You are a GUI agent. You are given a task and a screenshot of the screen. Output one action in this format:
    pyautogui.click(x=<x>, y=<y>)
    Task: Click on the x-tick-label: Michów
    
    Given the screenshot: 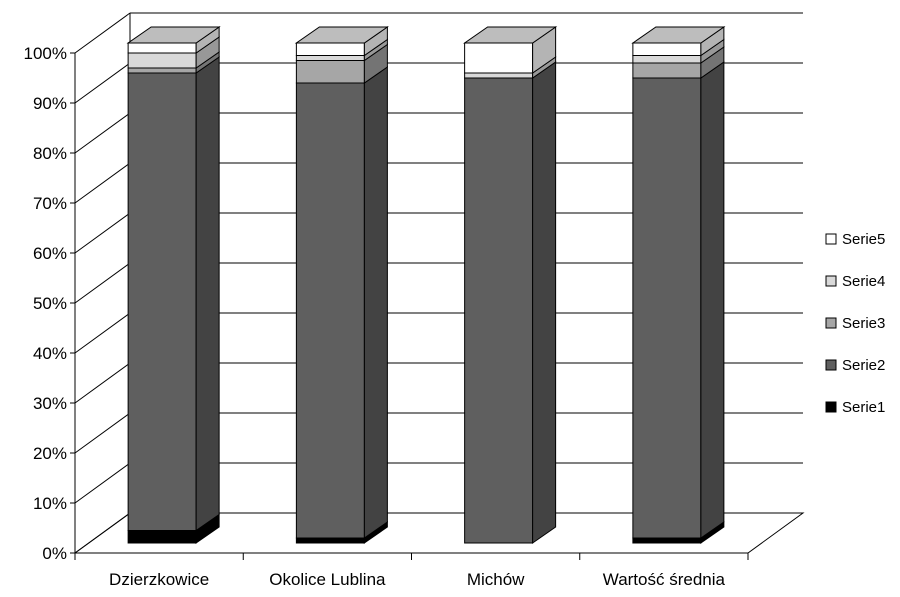 What is the action you would take?
    pyautogui.click(x=496, y=579)
    